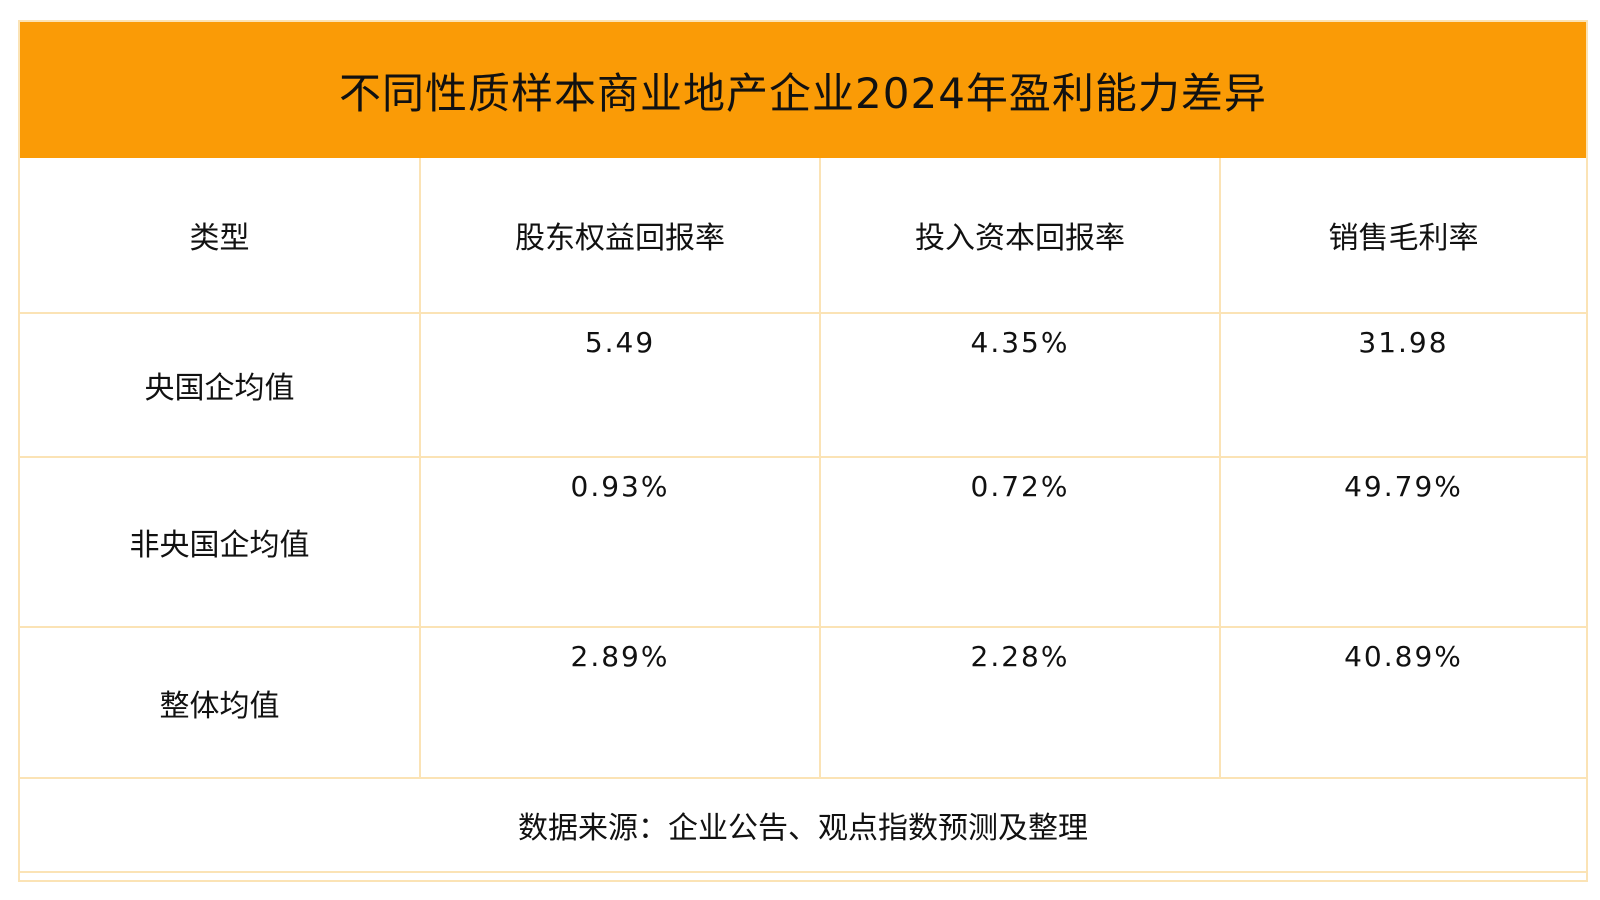  Describe the element at coordinates (220, 385) in the screenshot. I see `row-type-cell: 央国企均值` at that location.